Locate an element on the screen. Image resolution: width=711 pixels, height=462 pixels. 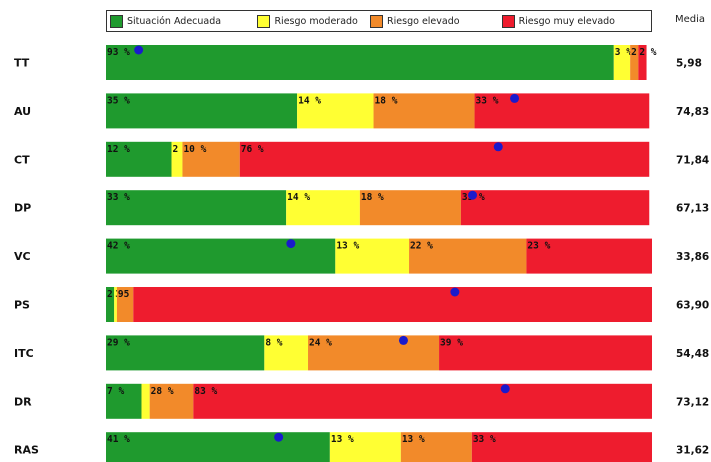
media-value: 63,90 is located at coordinates (692, 306).